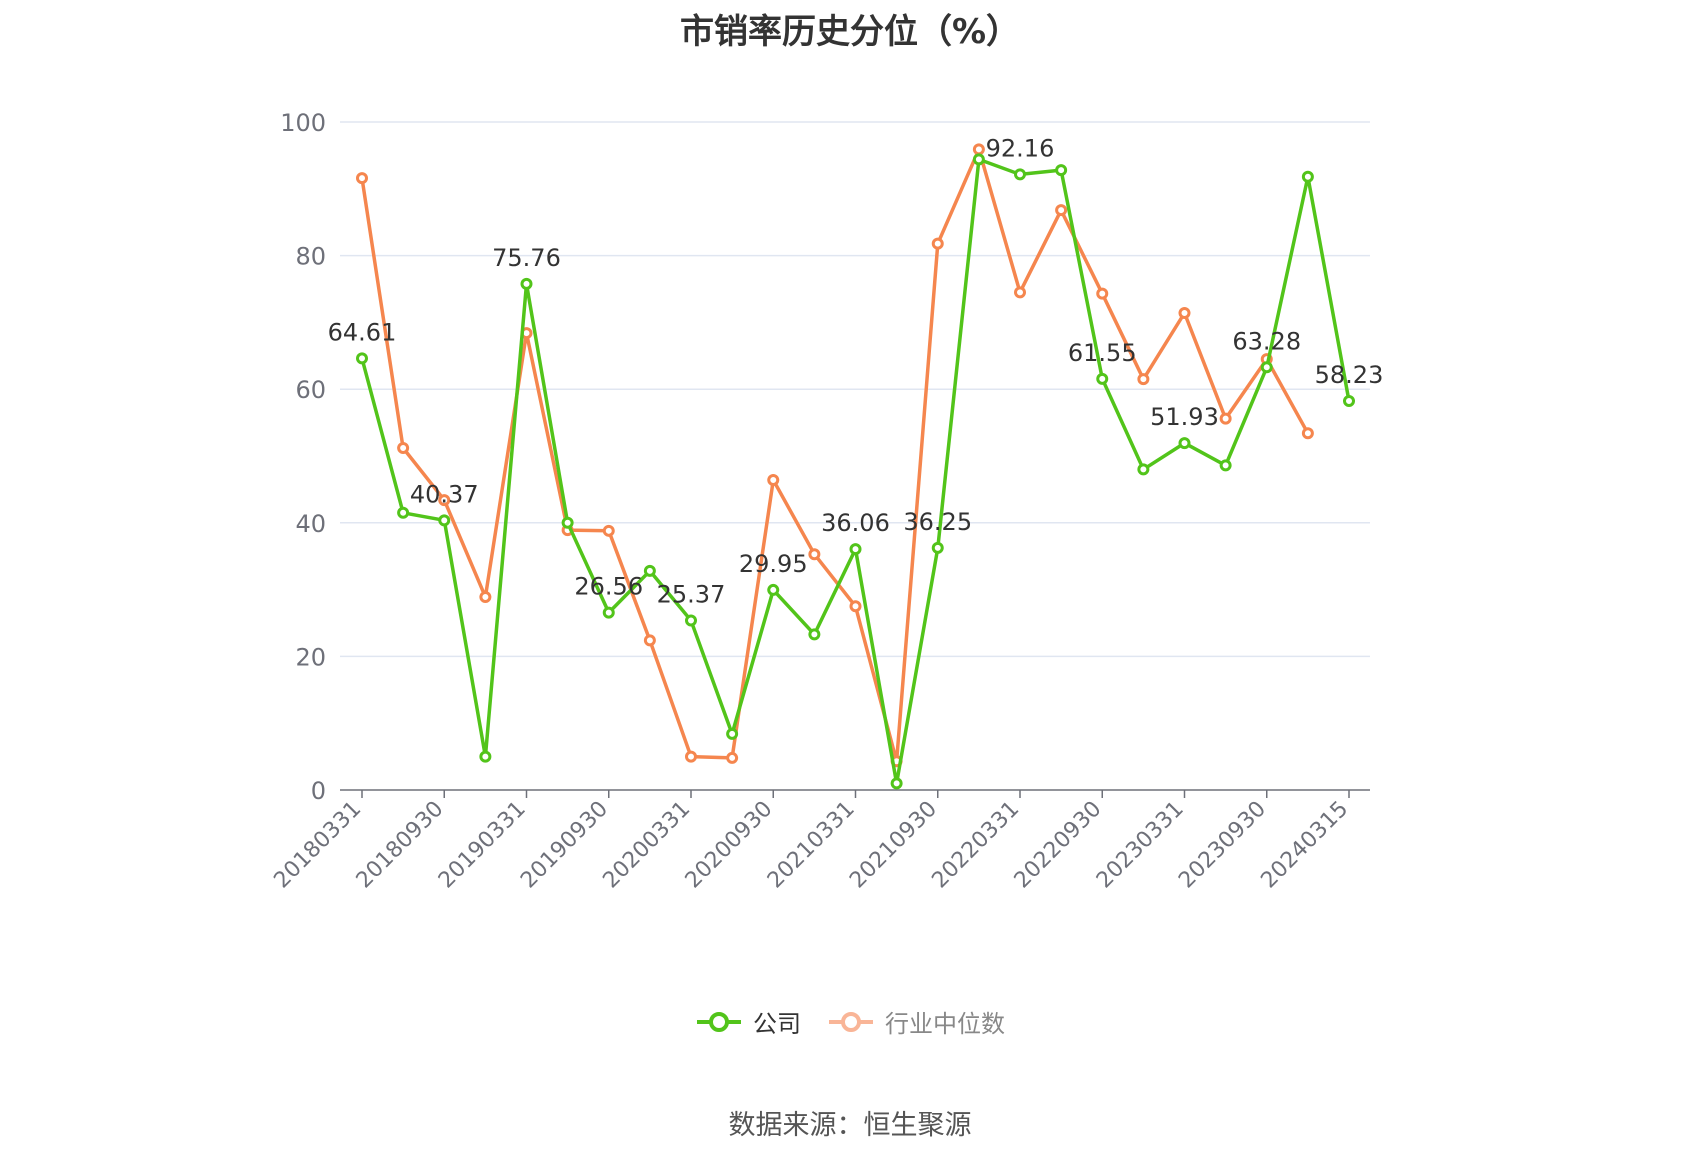  What do you see at coordinates (811, 845) in the screenshot?
I see `x-tick-label: 20210331` at bounding box center [811, 845].